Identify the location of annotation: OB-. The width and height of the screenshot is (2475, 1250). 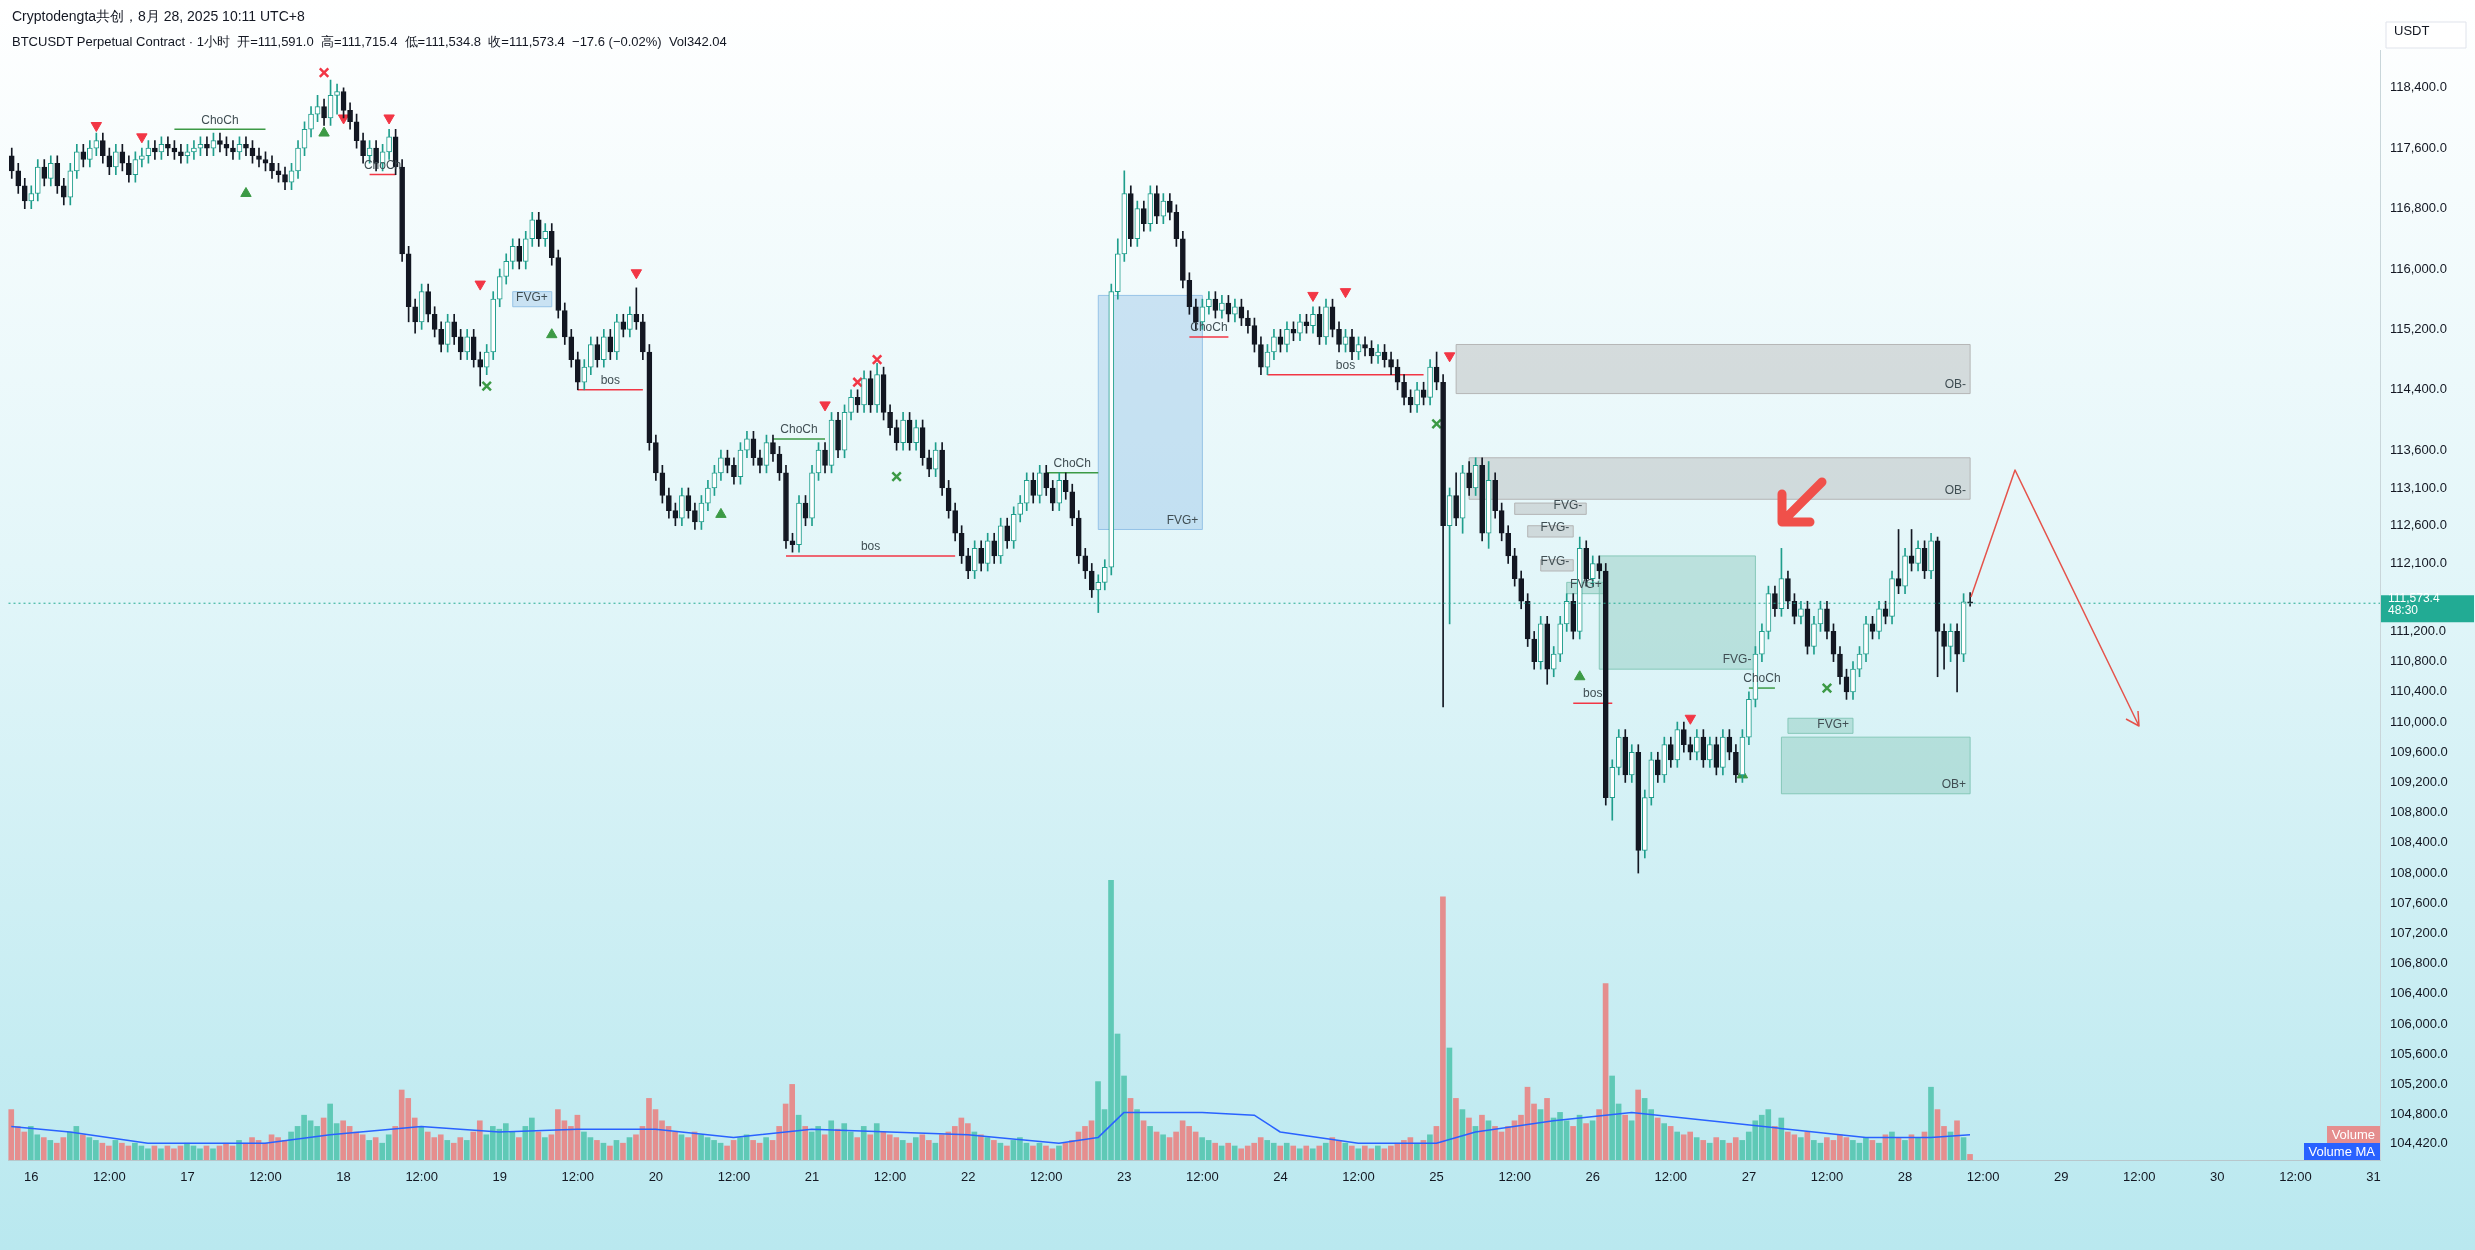
(1955, 489).